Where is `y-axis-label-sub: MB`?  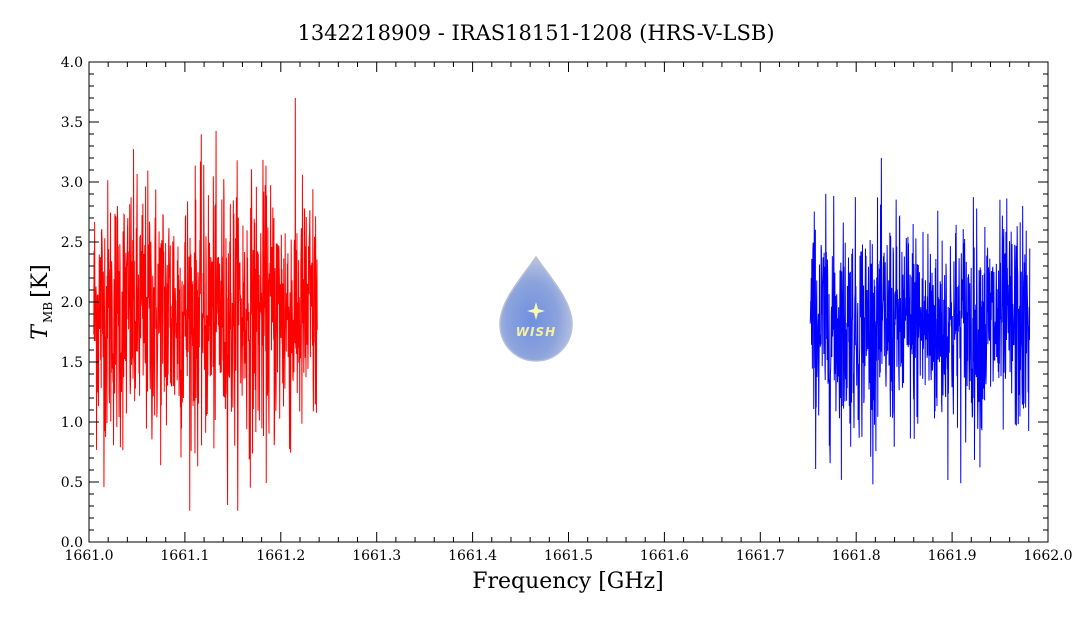
y-axis-label-sub: MB is located at coordinates (48, 312).